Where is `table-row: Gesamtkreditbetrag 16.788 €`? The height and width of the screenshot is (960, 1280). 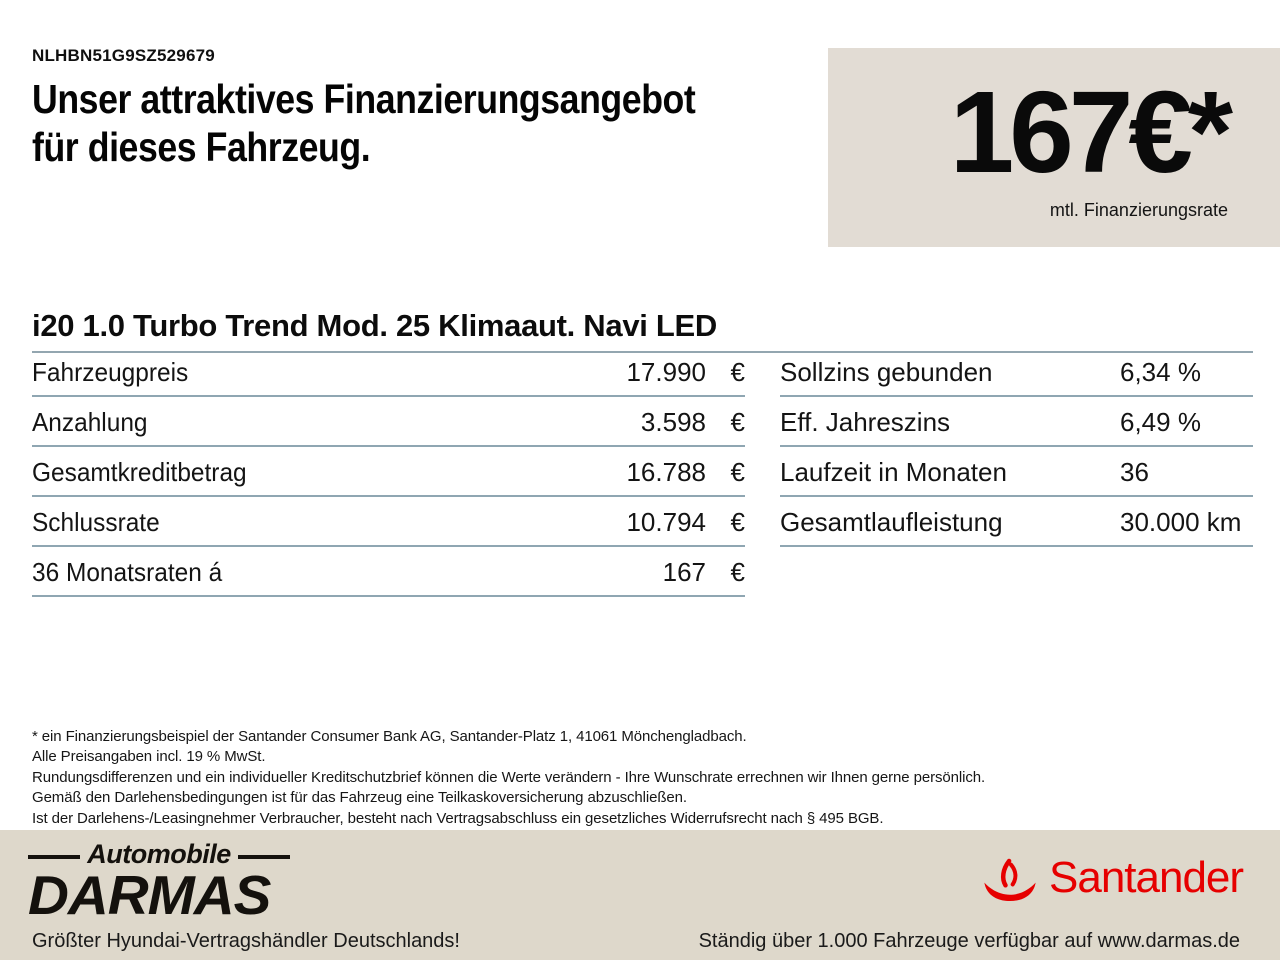 table-row: Gesamtkreditbetrag 16.788 € is located at coordinates (388, 472).